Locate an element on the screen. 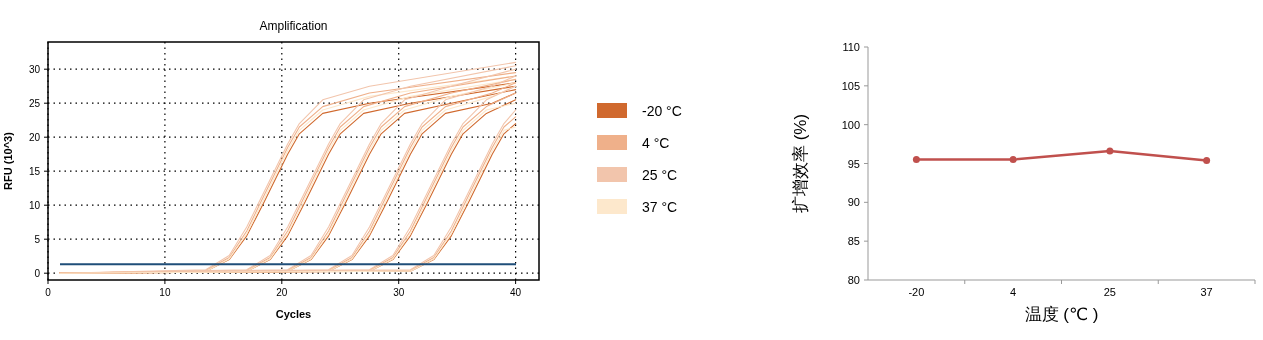  x-axis-title: Cycles is located at coordinates (293, 314).